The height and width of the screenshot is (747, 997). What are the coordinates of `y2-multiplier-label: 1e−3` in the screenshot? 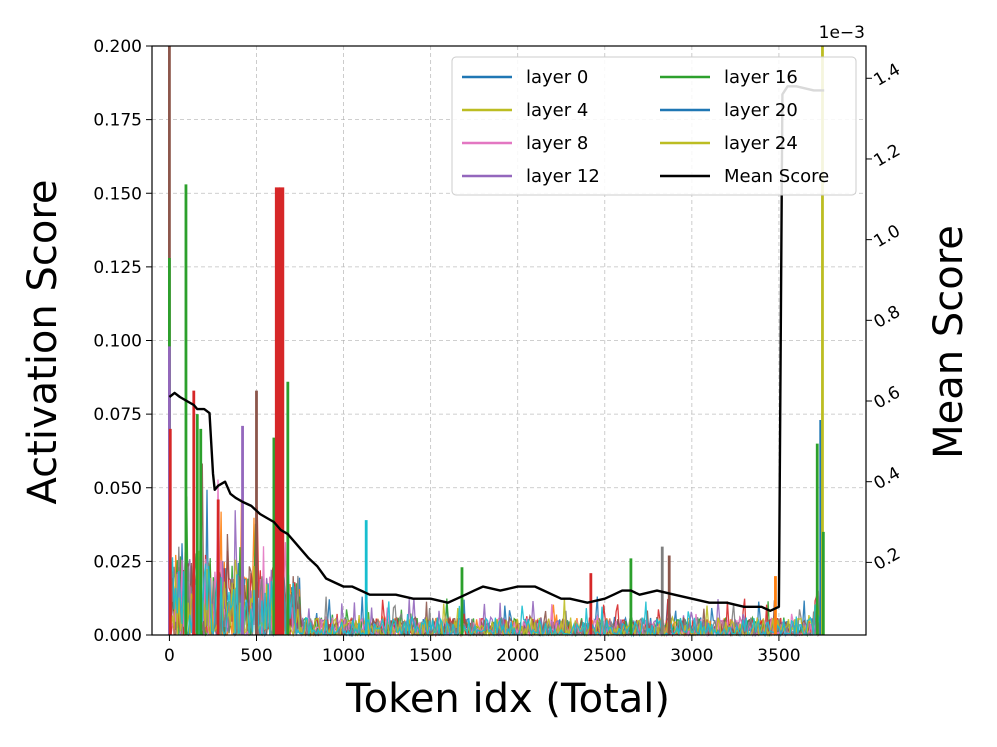 It's located at (842, 33).